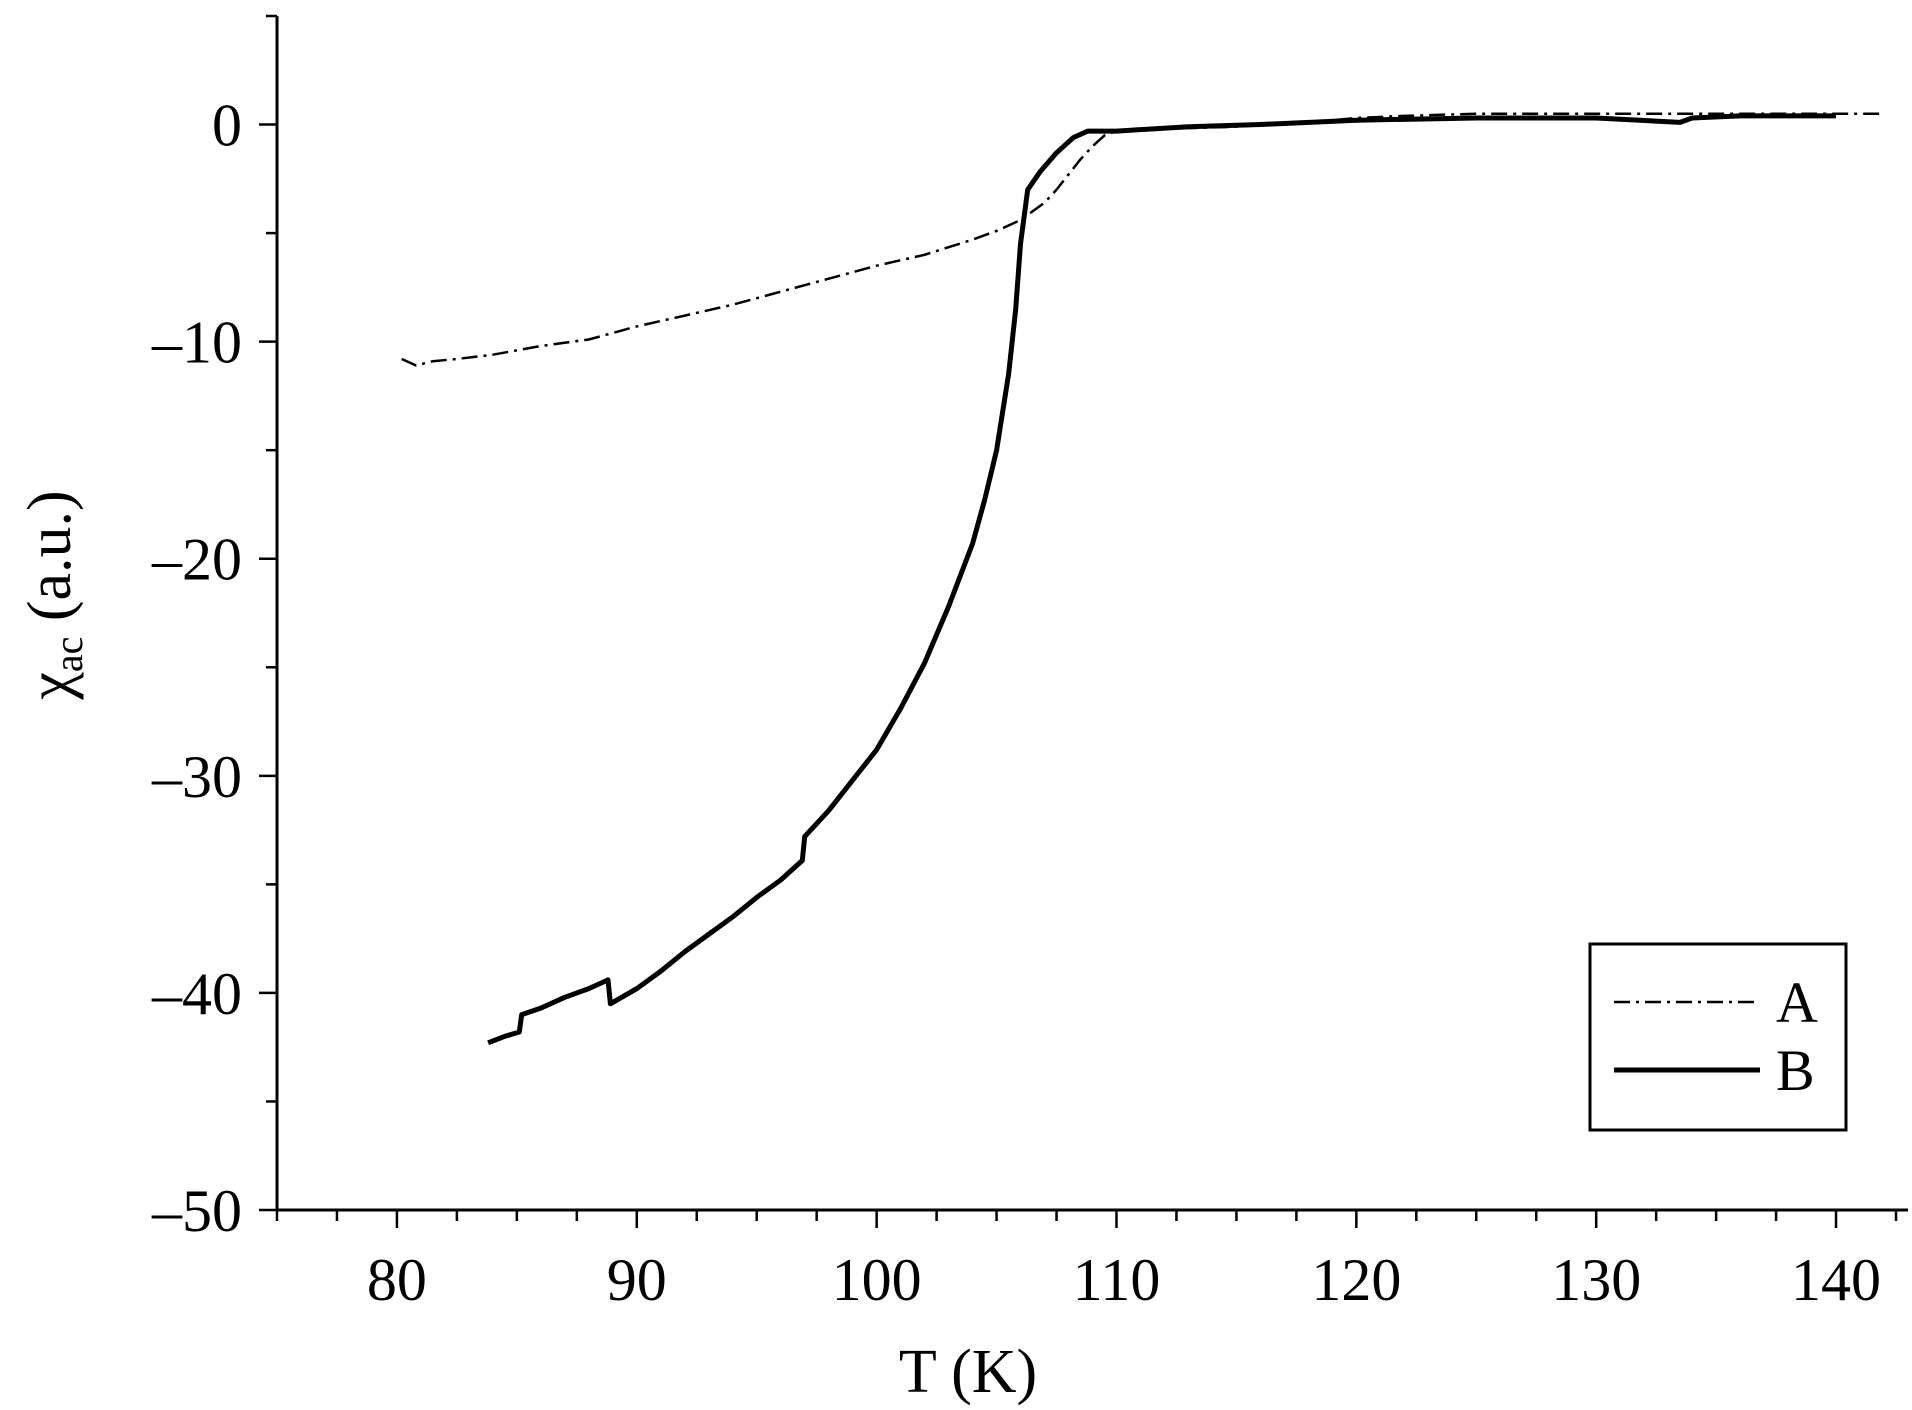  I want to click on x-tick-label: 140, so click(1836, 1280).